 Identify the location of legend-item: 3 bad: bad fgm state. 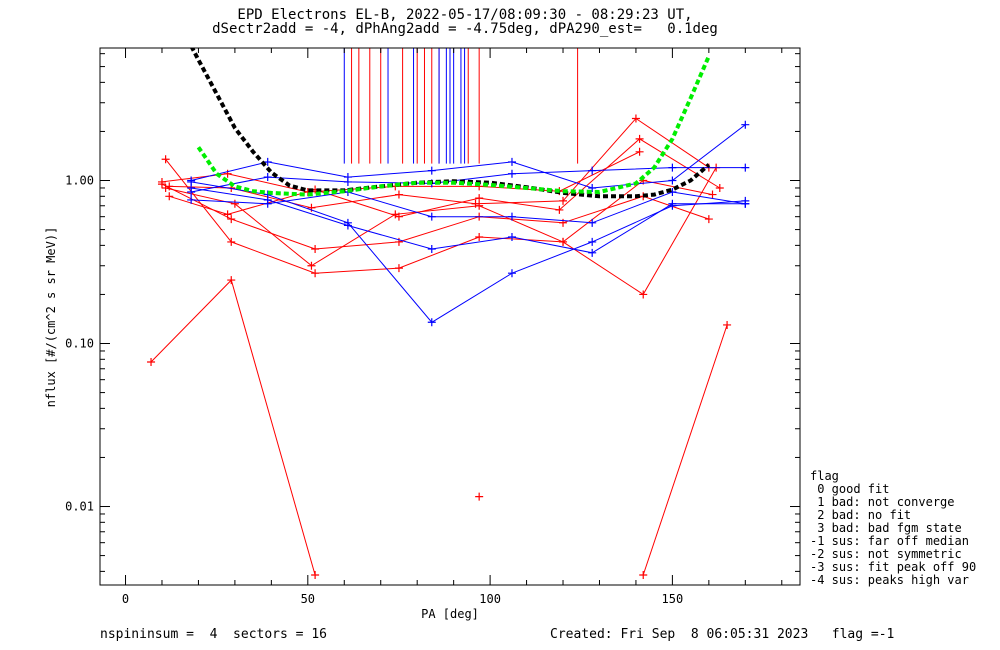
(886, 528).